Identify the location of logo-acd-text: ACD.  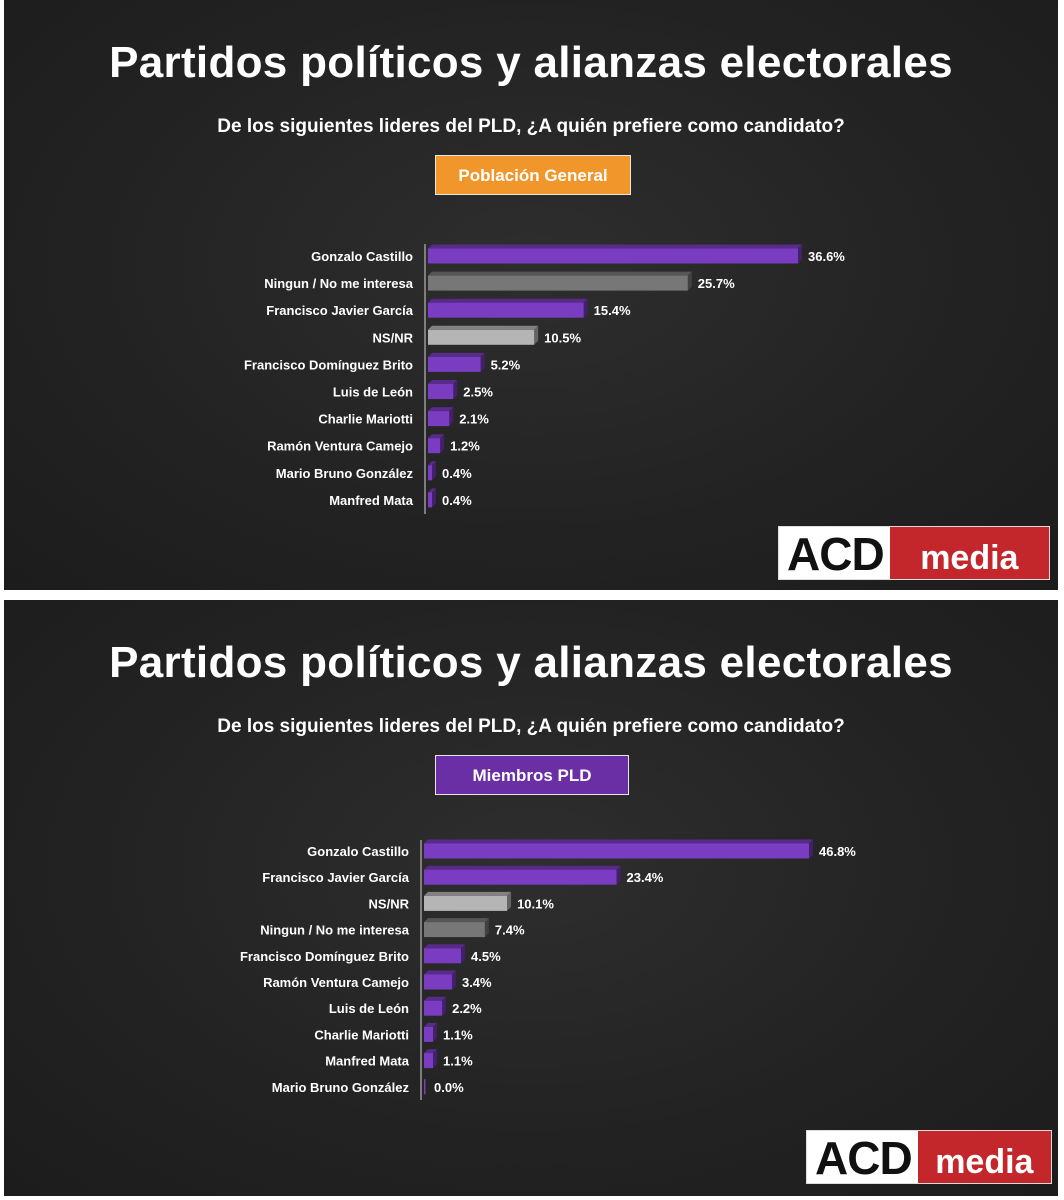
(834, 553).